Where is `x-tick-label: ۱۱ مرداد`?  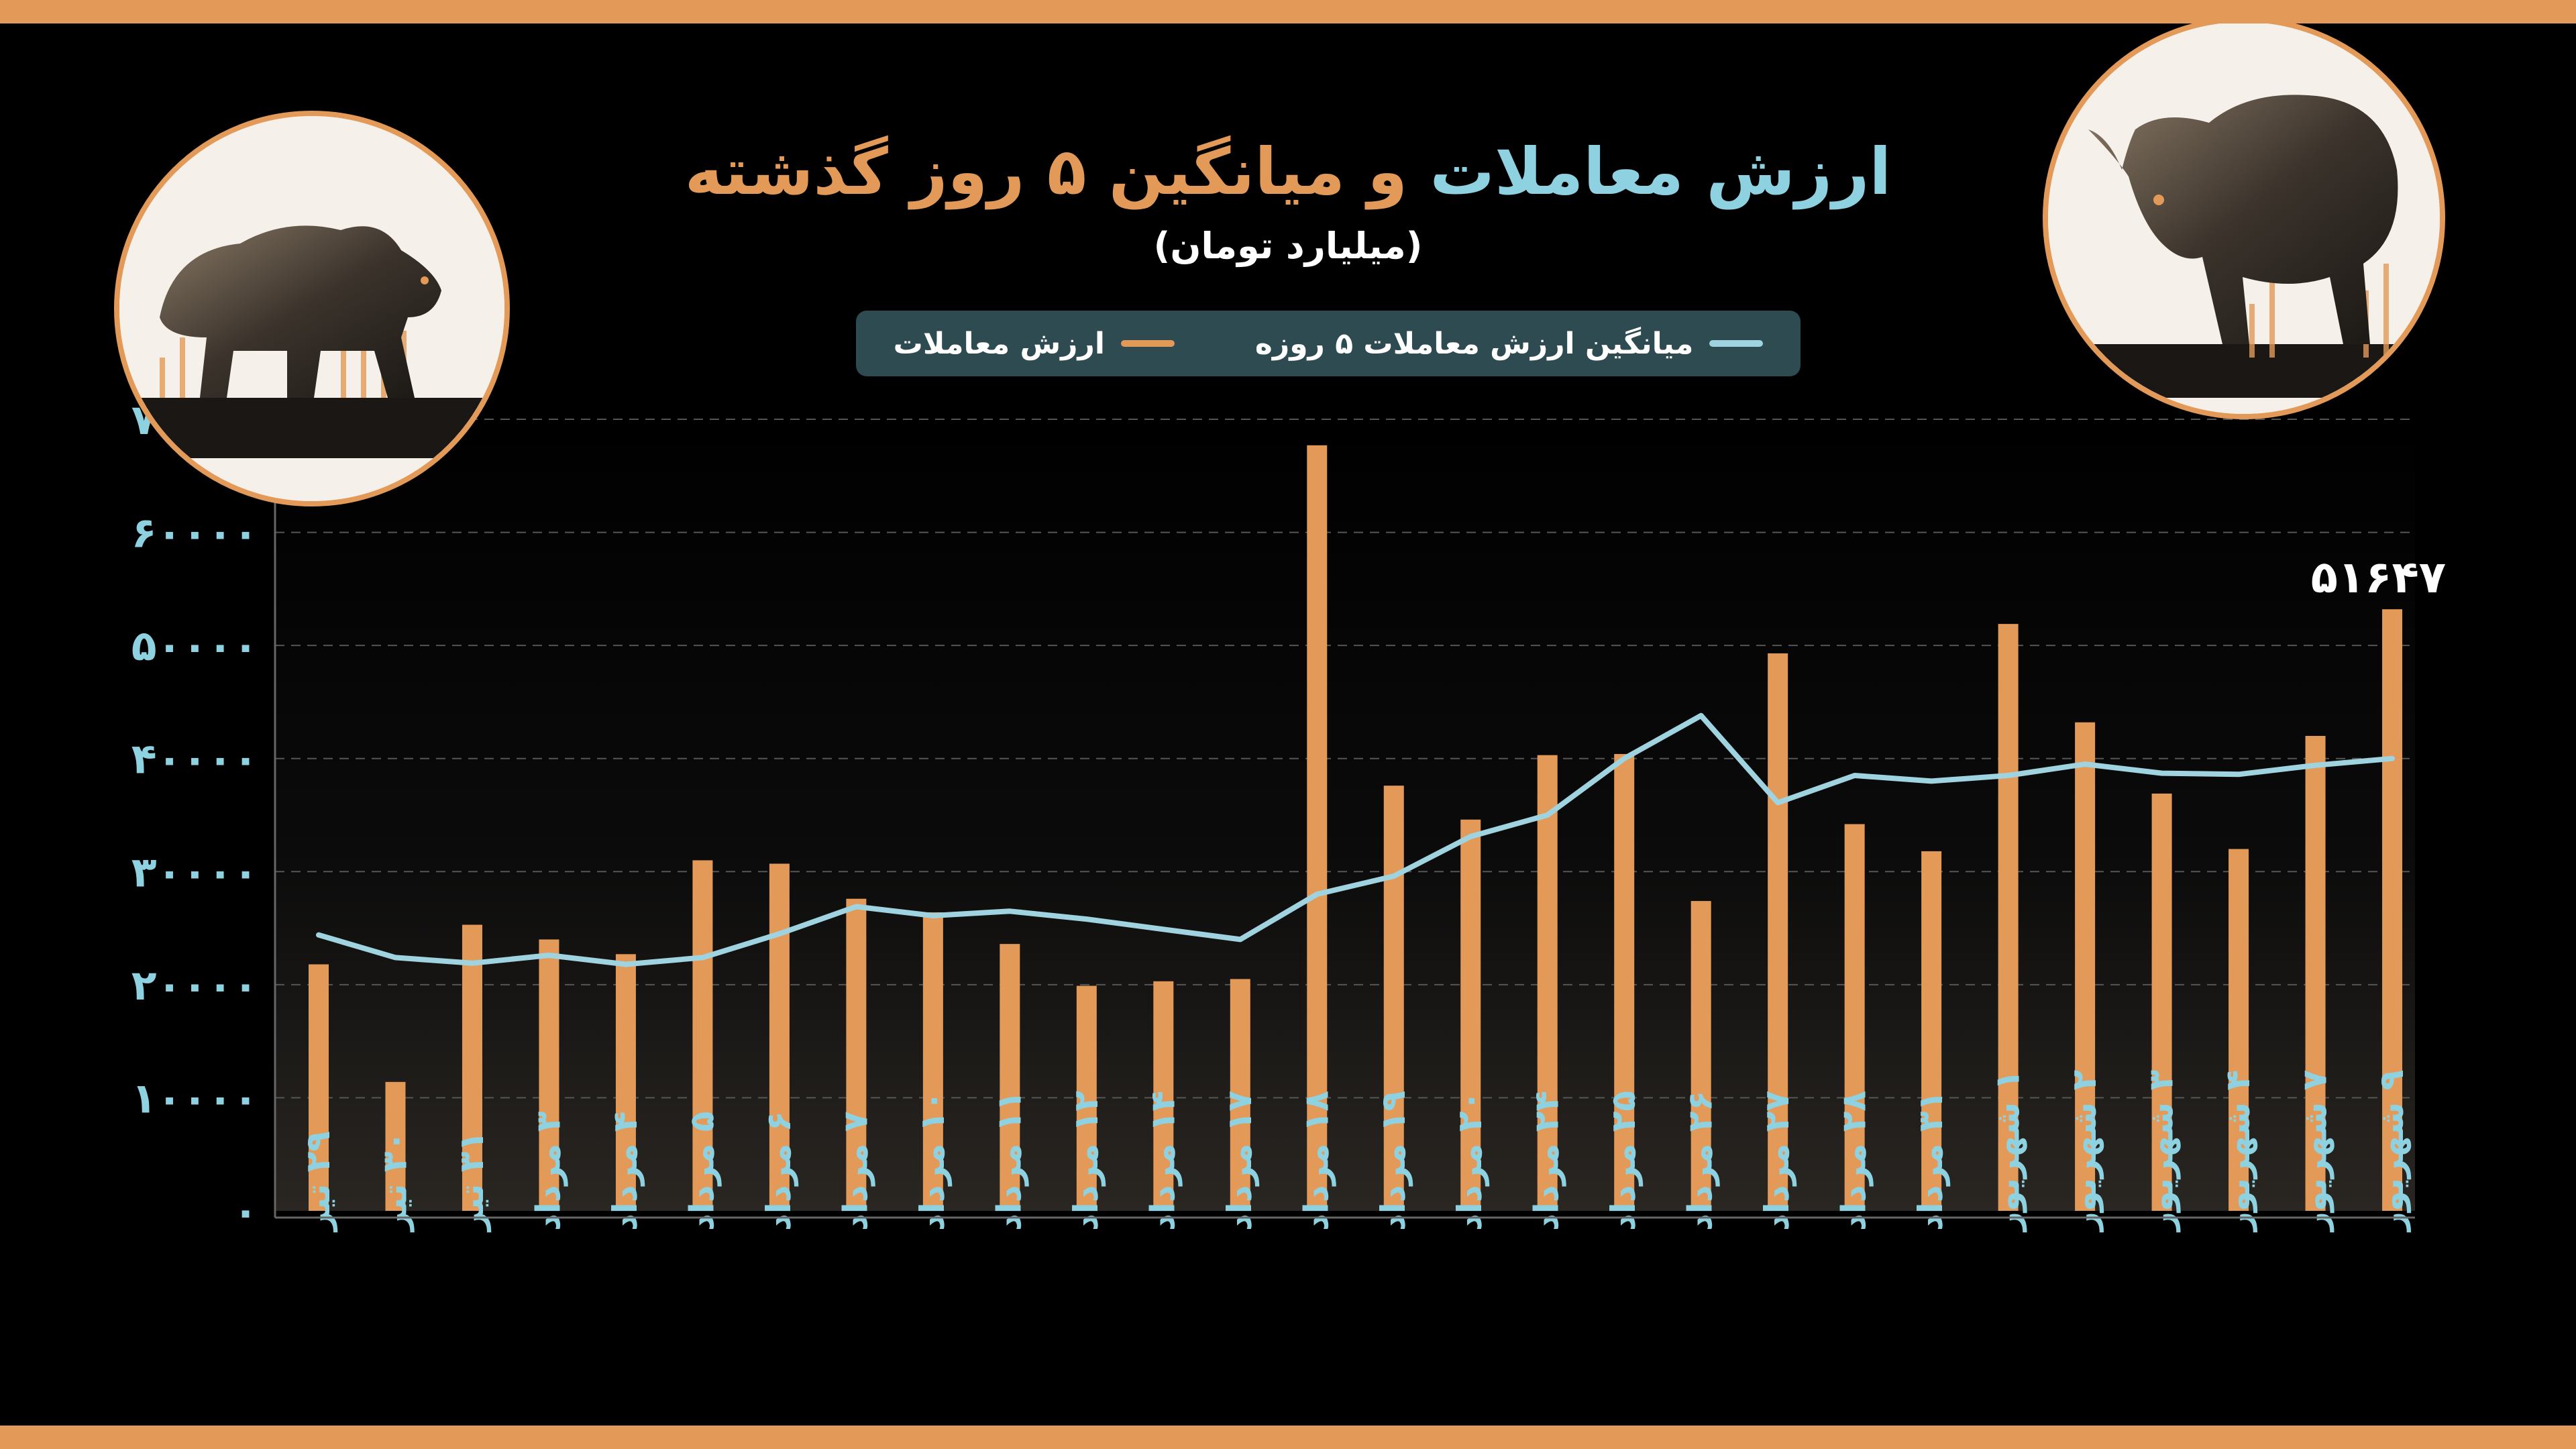 x-tick-label: ۱۱ مرداد is located at coordinates (1009, 1161).